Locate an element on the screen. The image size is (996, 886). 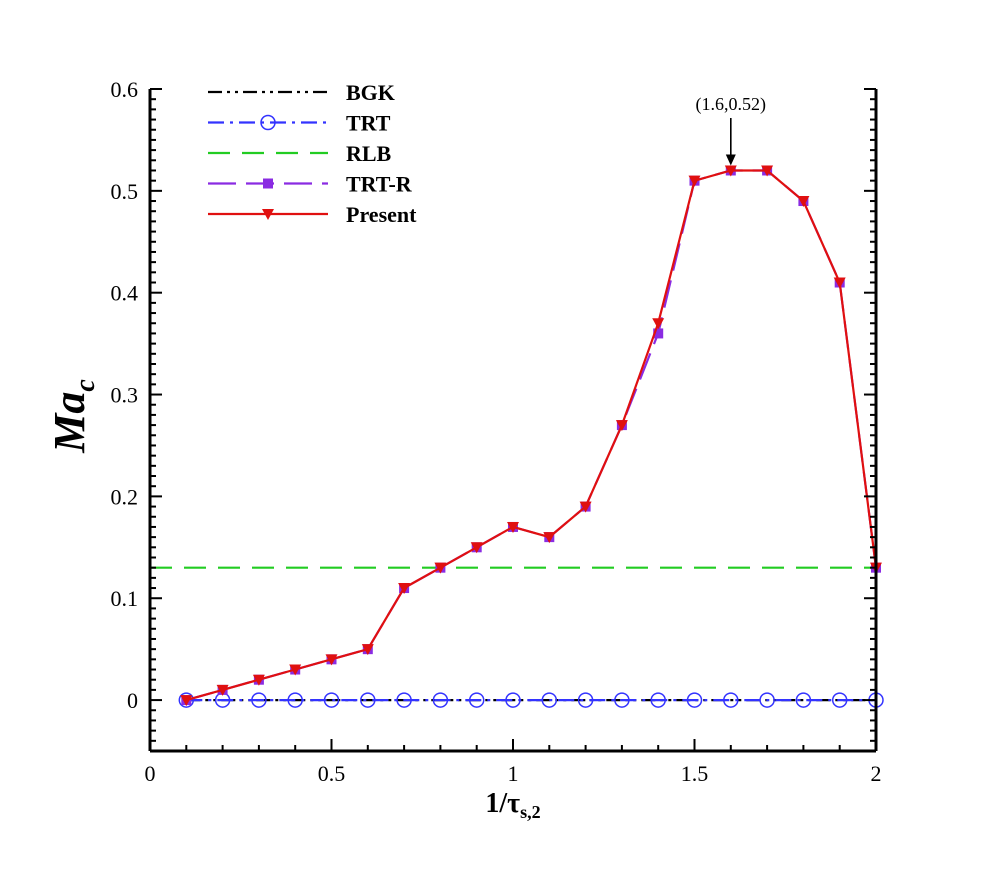
series-trt is located at coordinates (531, 700).